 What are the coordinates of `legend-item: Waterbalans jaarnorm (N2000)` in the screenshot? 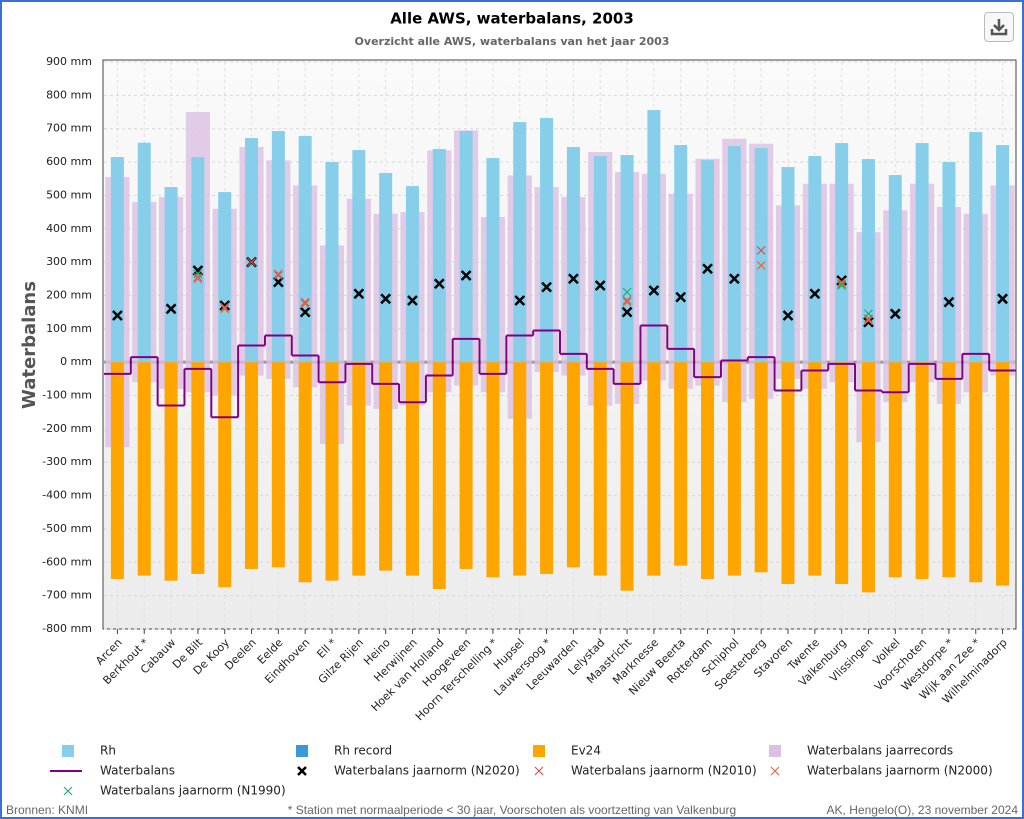 It's located at (881, 771).